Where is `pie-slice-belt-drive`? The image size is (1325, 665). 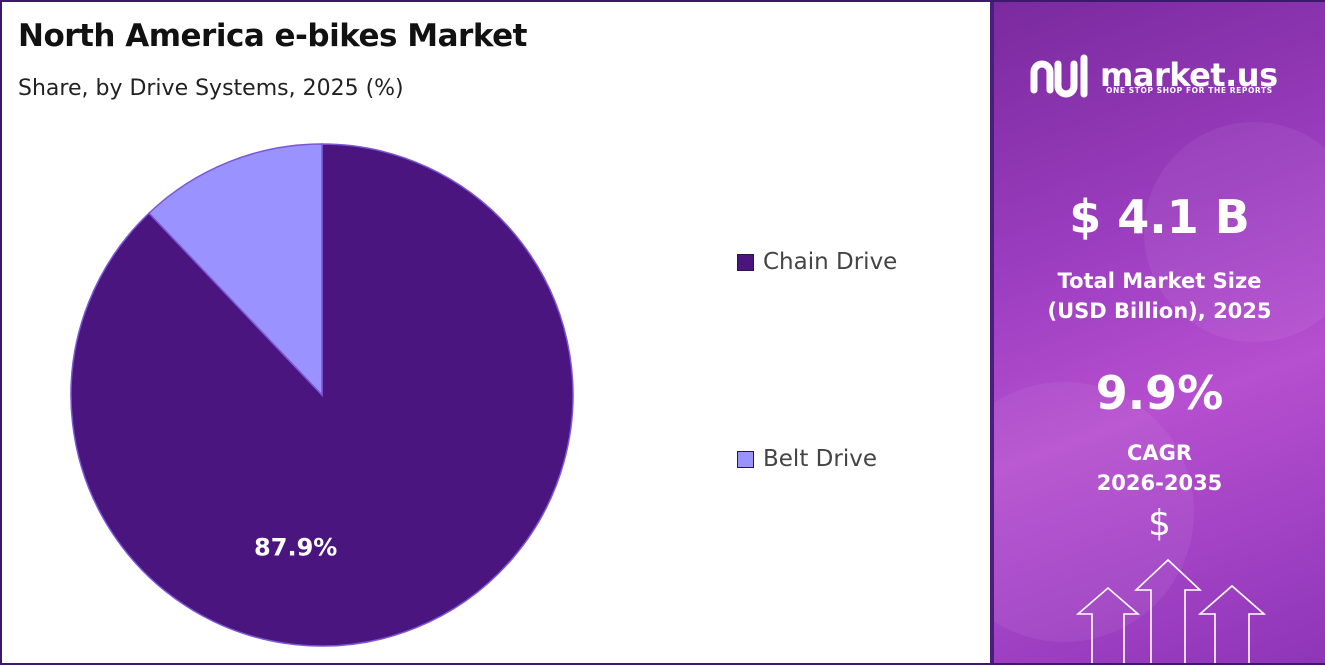 pie-slice-belt-drive is located at coordinates (235, 270).